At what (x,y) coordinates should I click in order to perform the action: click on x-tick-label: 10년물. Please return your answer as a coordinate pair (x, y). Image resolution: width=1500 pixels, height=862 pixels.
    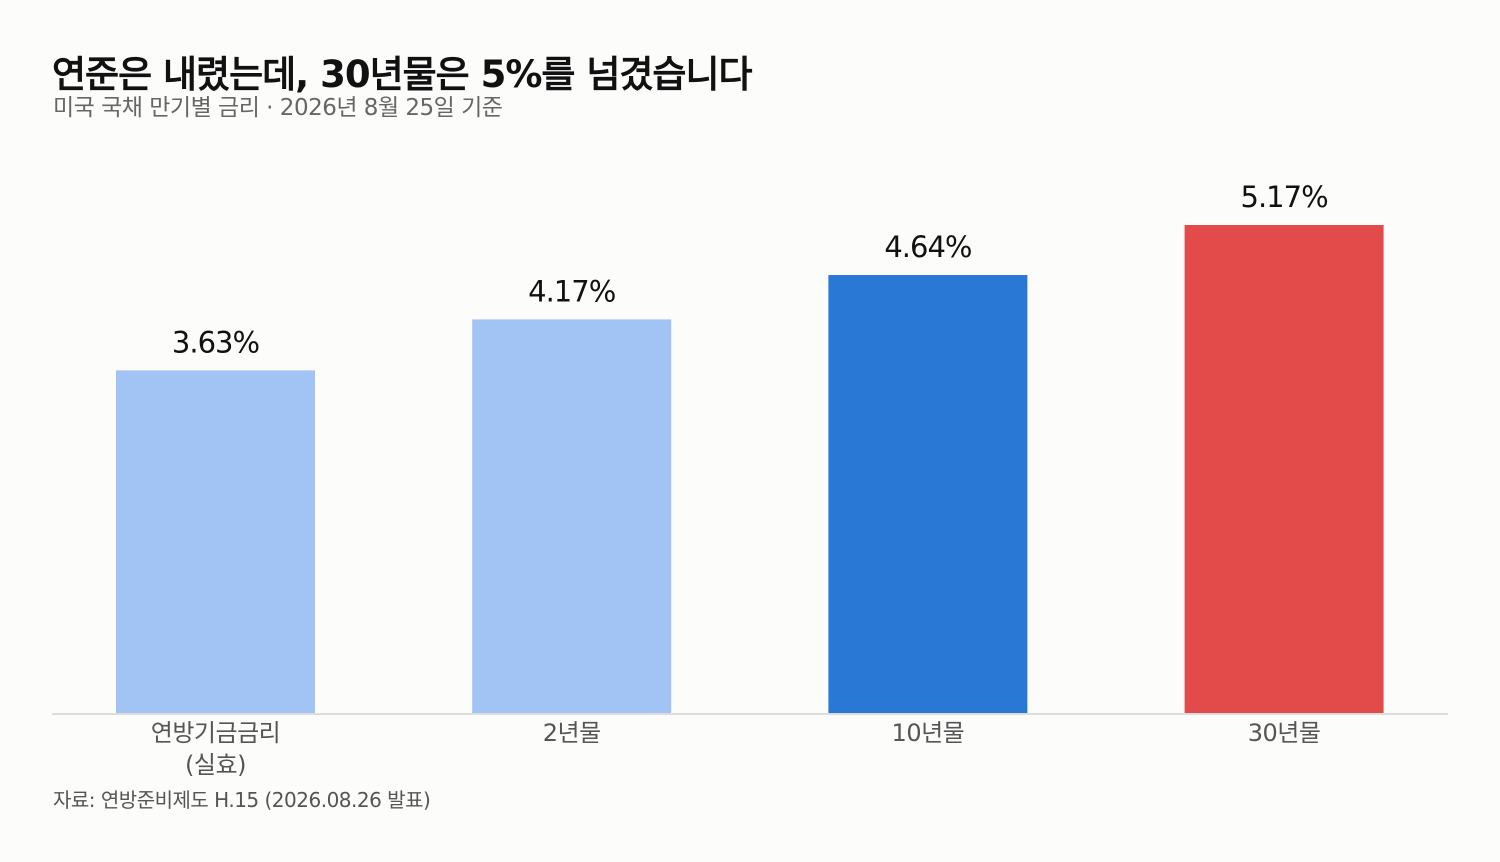
    Looking at the image, I should click on (928, 733).